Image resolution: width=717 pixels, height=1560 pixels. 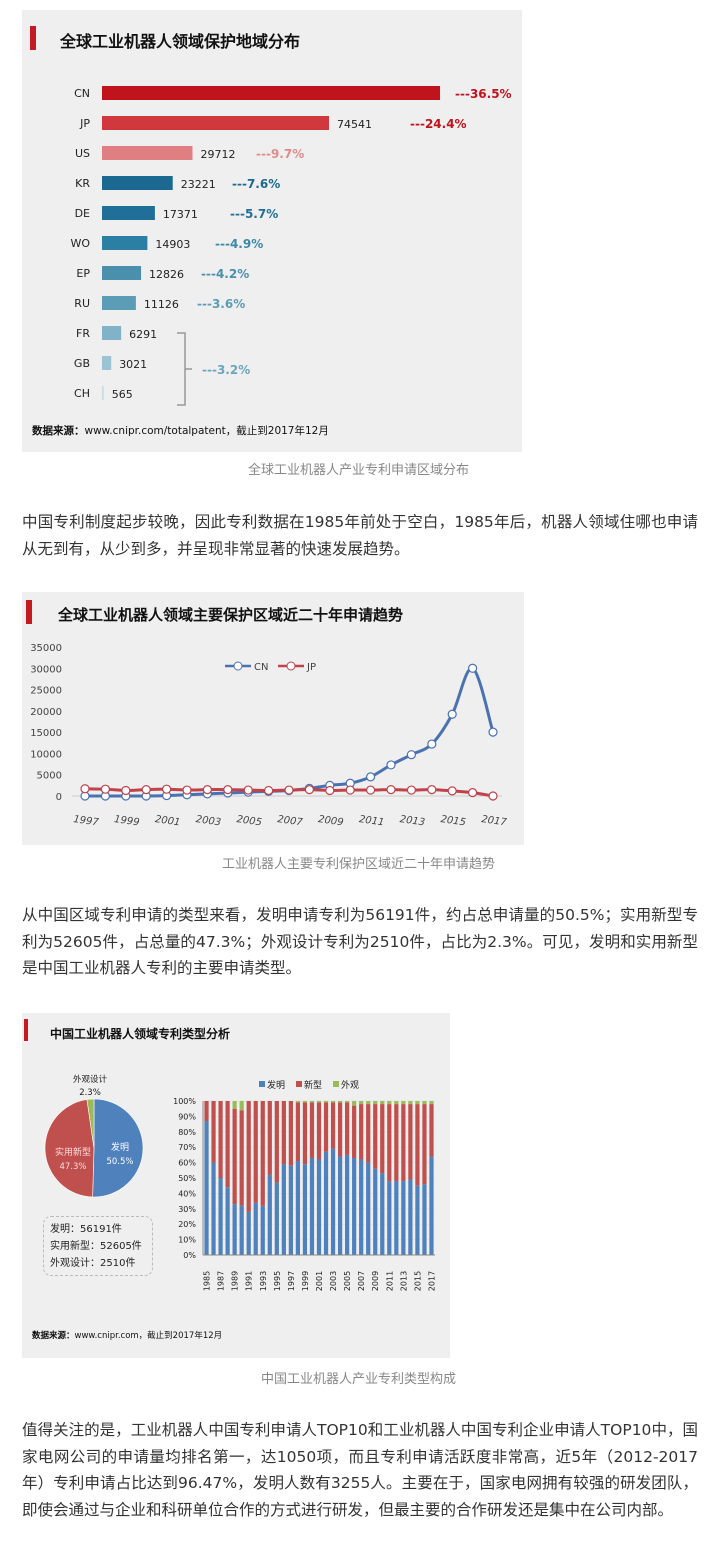 I want to click on category-label: FR, so click(x=83, y=333).